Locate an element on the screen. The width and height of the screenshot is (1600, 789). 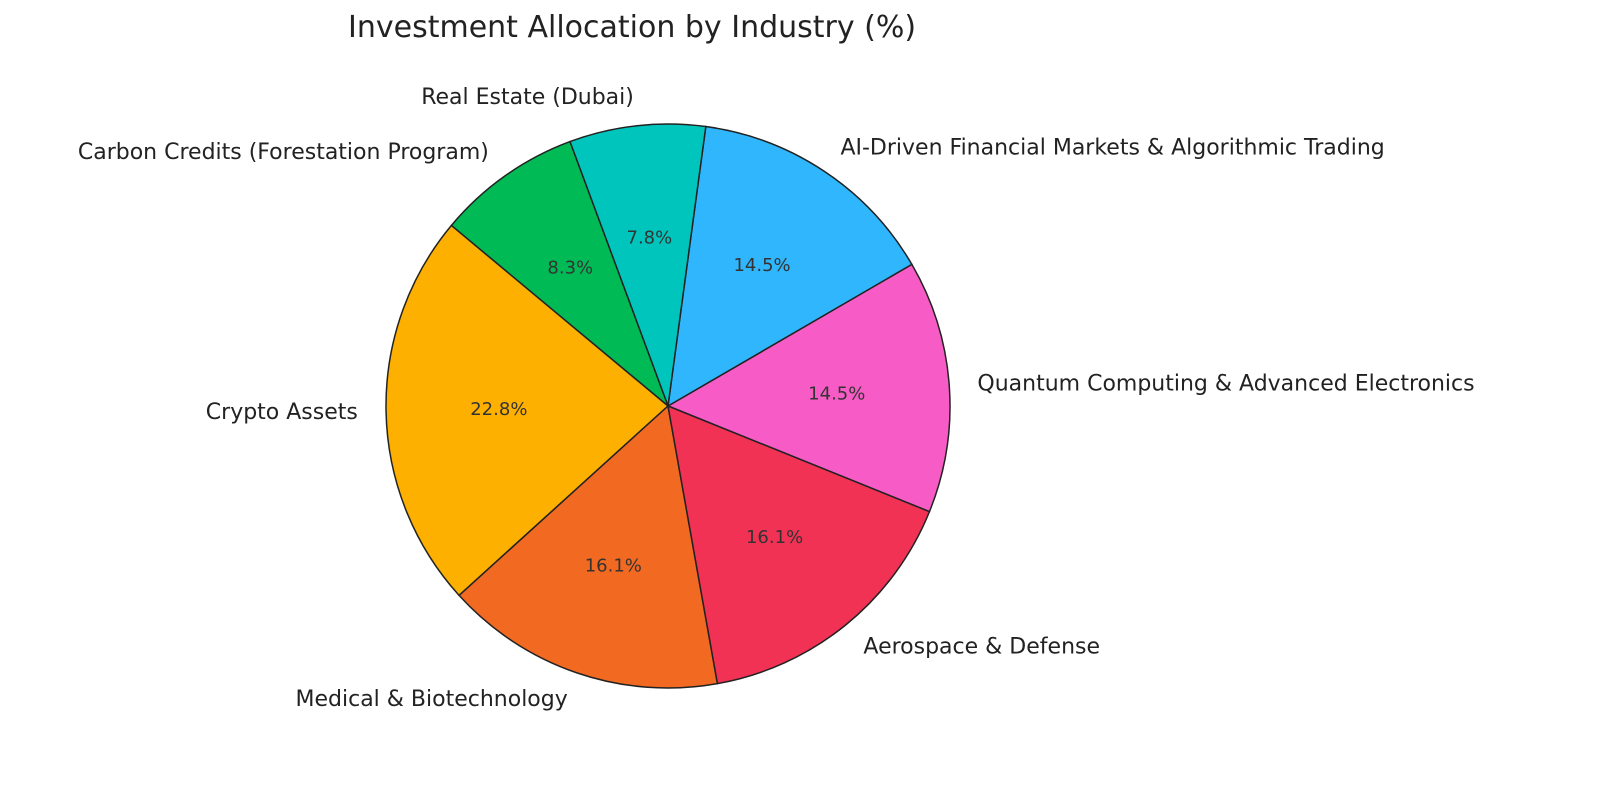
slice-percent-label: 7.8% is located at coordinates (650, 237).